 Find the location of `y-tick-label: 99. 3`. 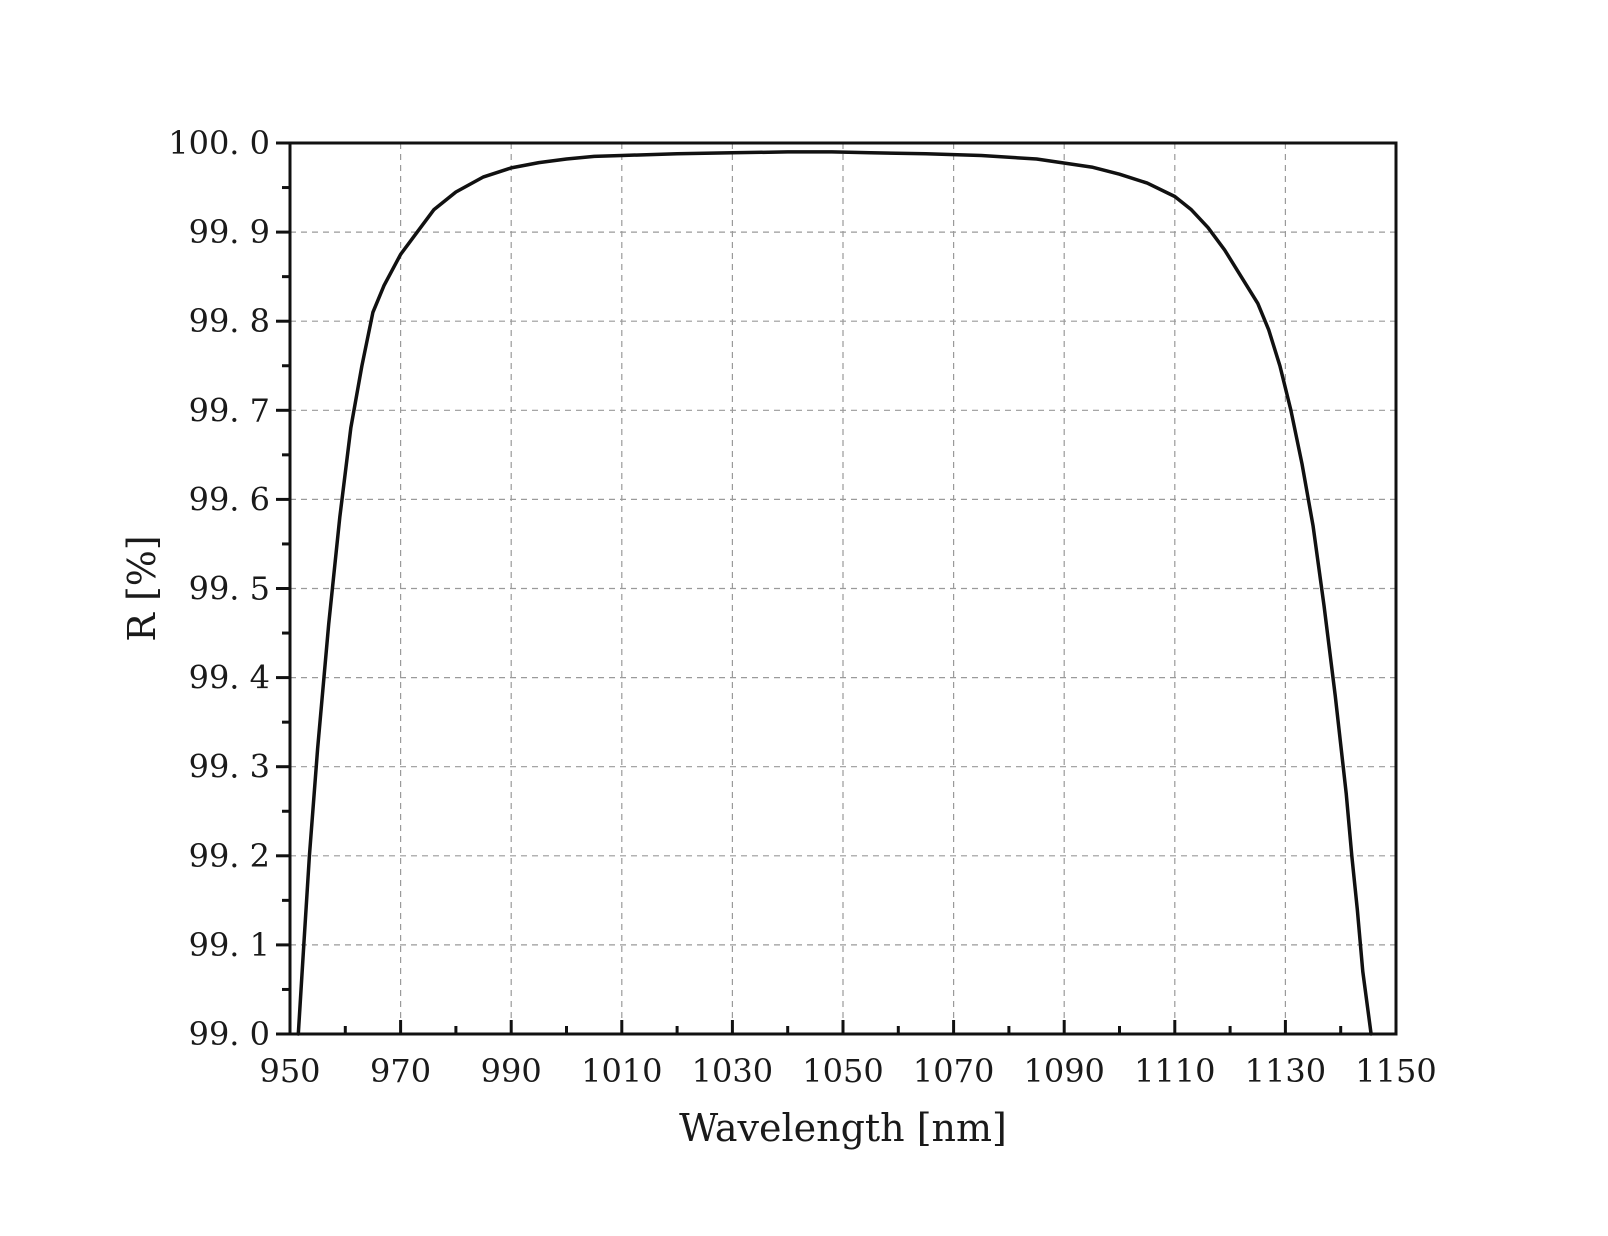

y-tick-label: 99. 3 is located at coordinates (229, 767).